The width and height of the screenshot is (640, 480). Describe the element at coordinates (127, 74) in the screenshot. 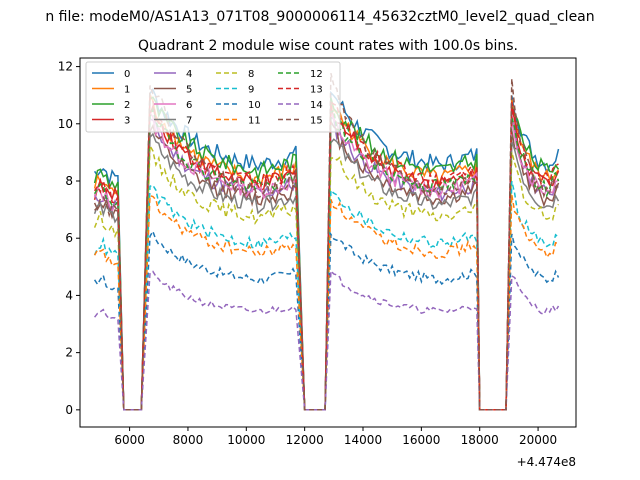

I see `legend-label: 0` at that location.